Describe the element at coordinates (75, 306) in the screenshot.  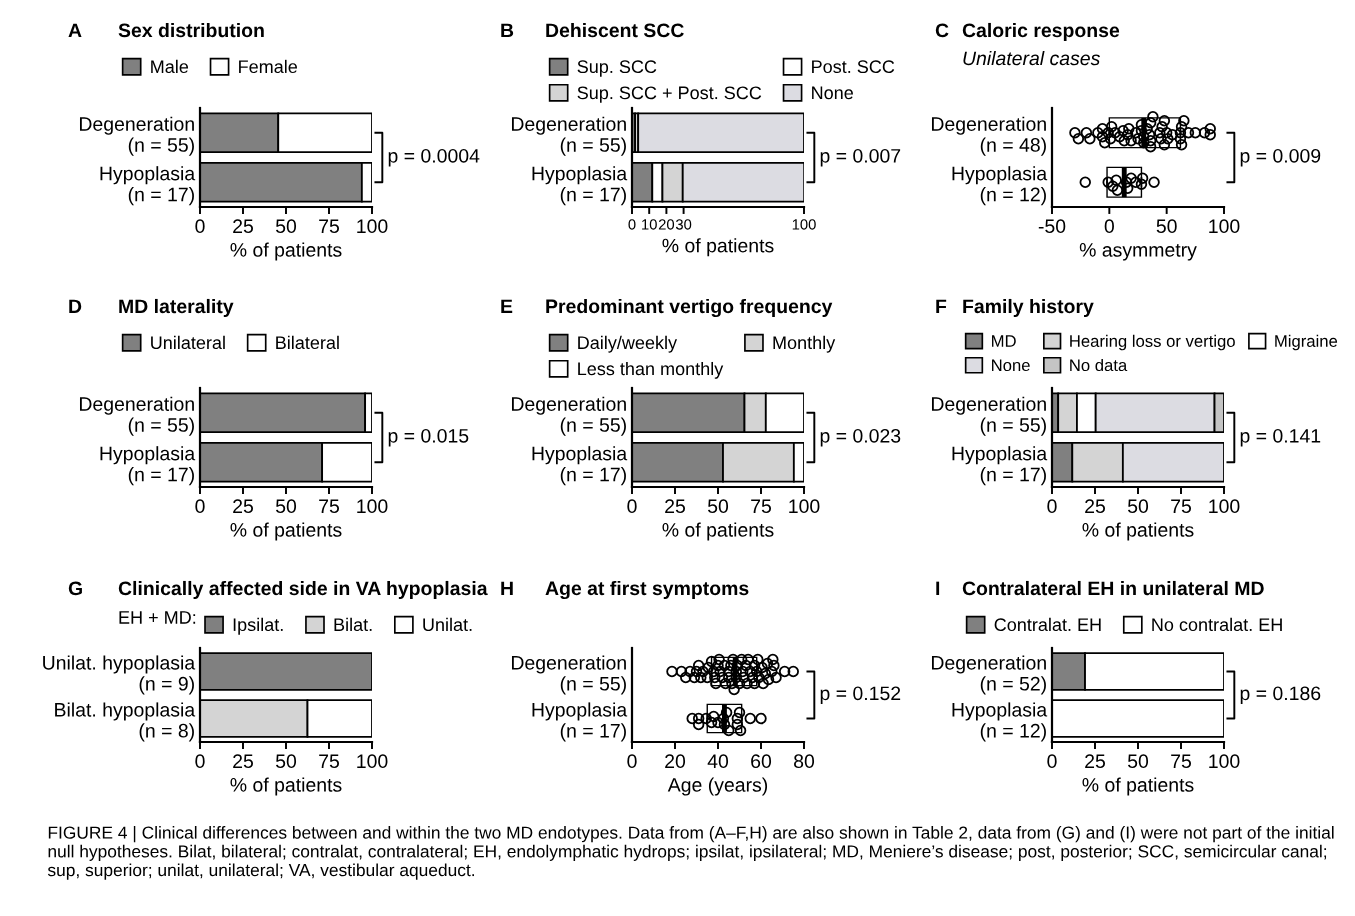
I see `text: D` at that location.